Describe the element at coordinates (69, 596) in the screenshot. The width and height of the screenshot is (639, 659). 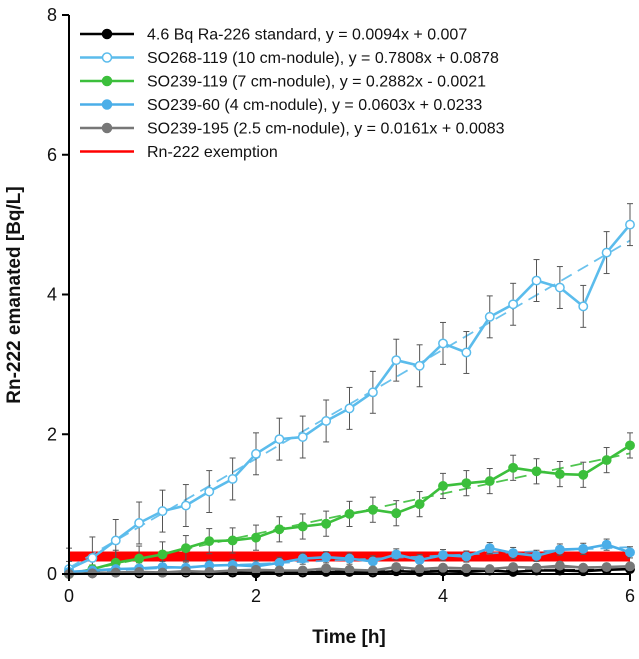
I see `x-tick-label-0: 0` at that location.